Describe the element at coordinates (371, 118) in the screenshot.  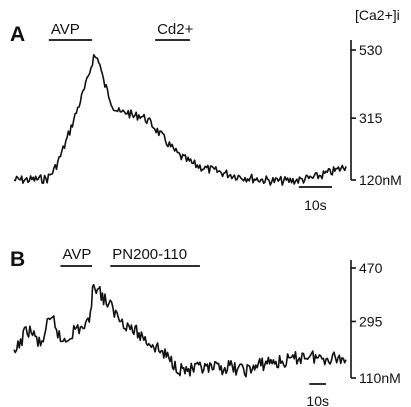
I see `y-tick-label: 315` at that location.